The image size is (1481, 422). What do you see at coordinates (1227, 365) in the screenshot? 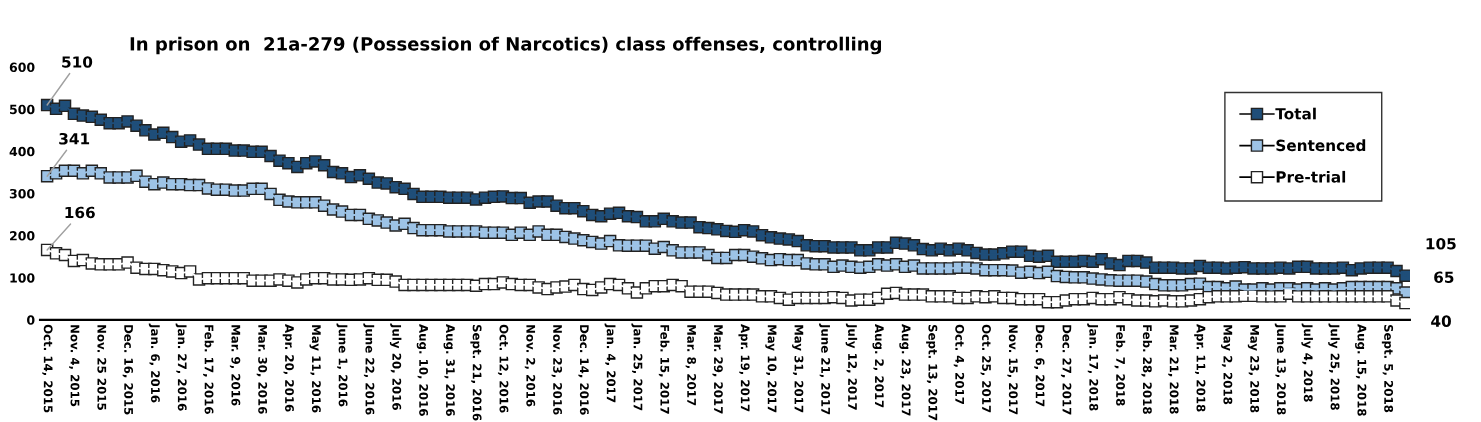
I see `x-tick-label: May 2, 2018` at bounding box center [1227, 365].